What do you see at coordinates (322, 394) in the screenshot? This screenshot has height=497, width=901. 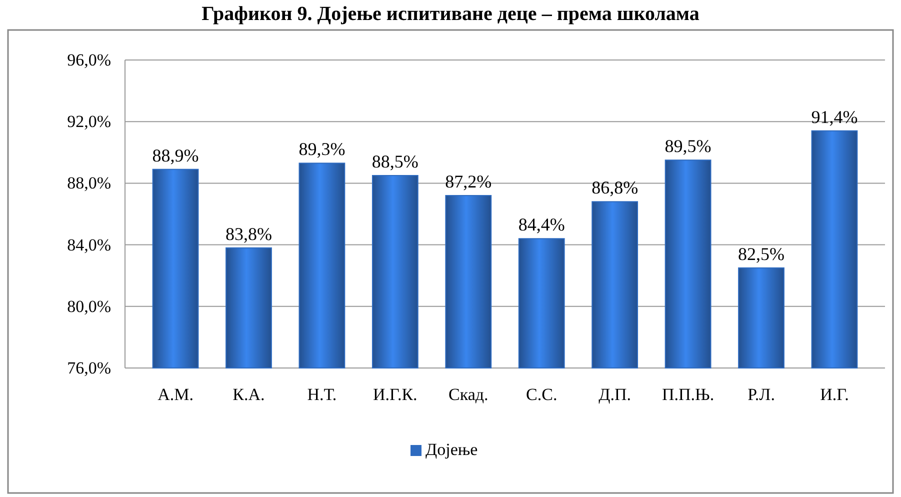 I see `x-tick-label: Н.Т.` at bounding box center [322, 394].